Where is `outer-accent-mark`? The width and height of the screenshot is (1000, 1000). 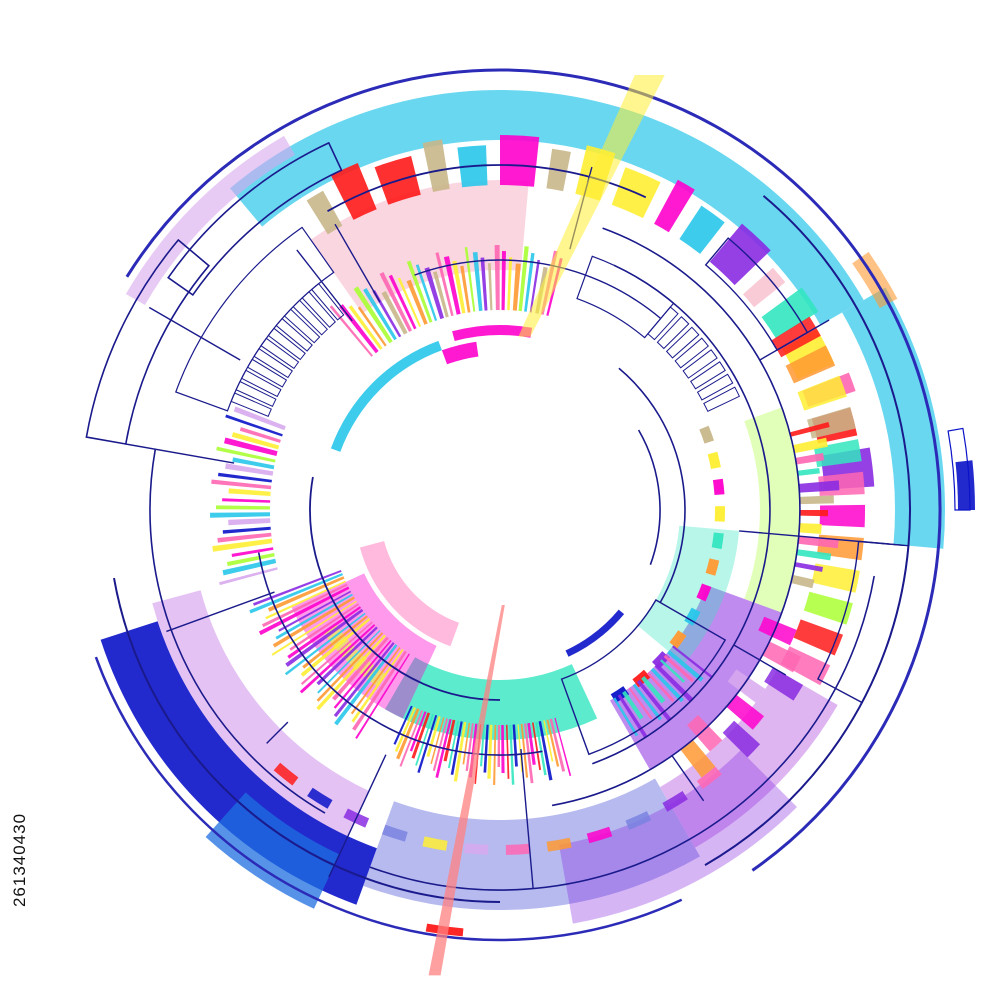
outer-accent-mark is located at coordinates (965, 485).